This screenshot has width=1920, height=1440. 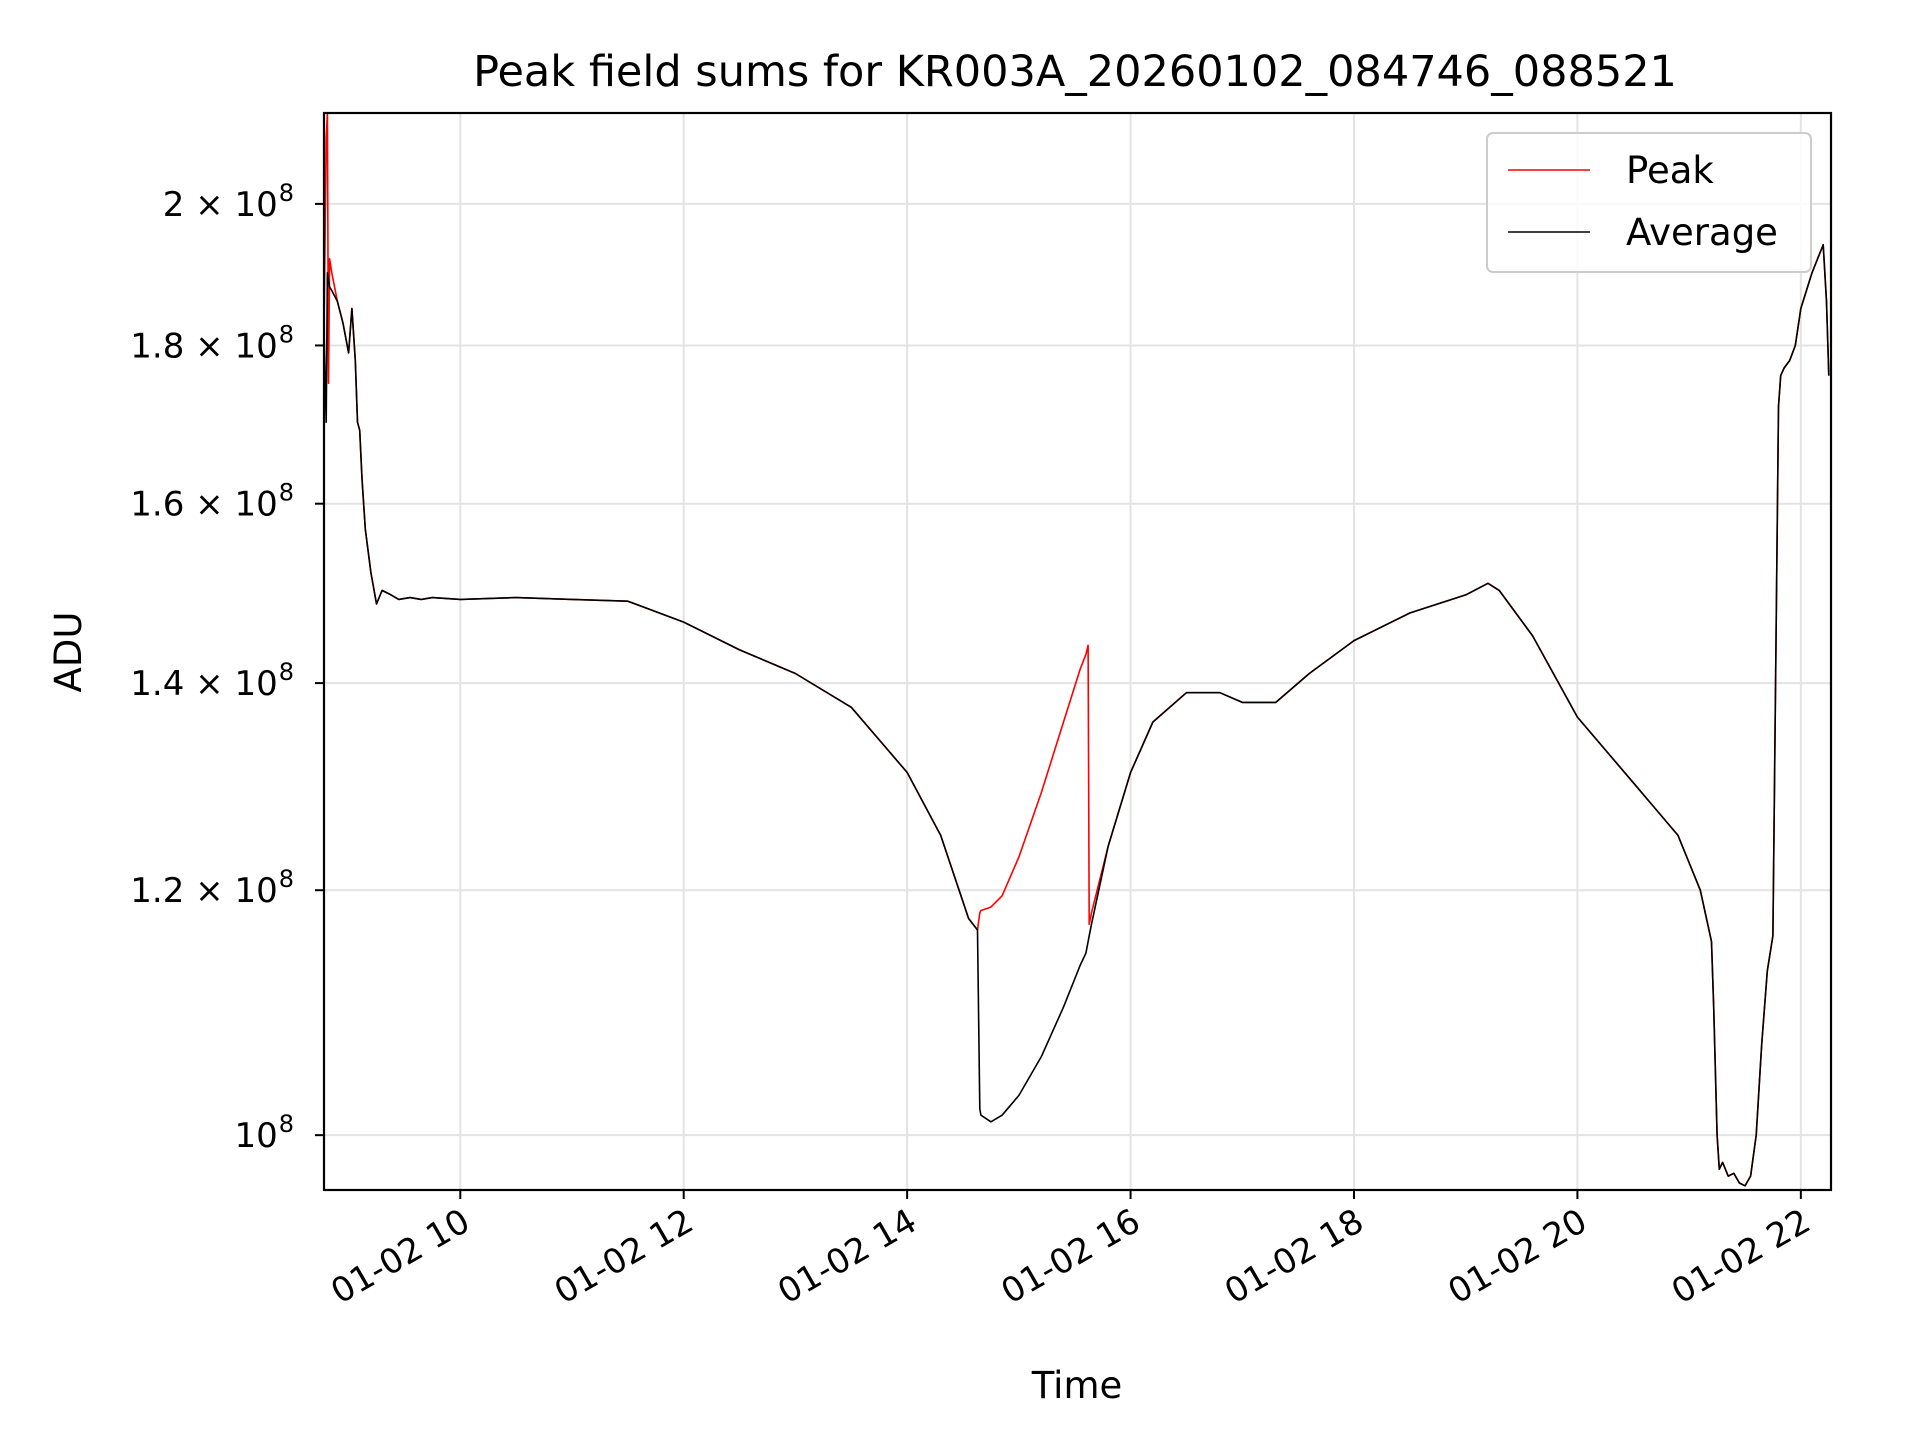 I want to click on legend: Peak Average, so click(x=1649, y=202).